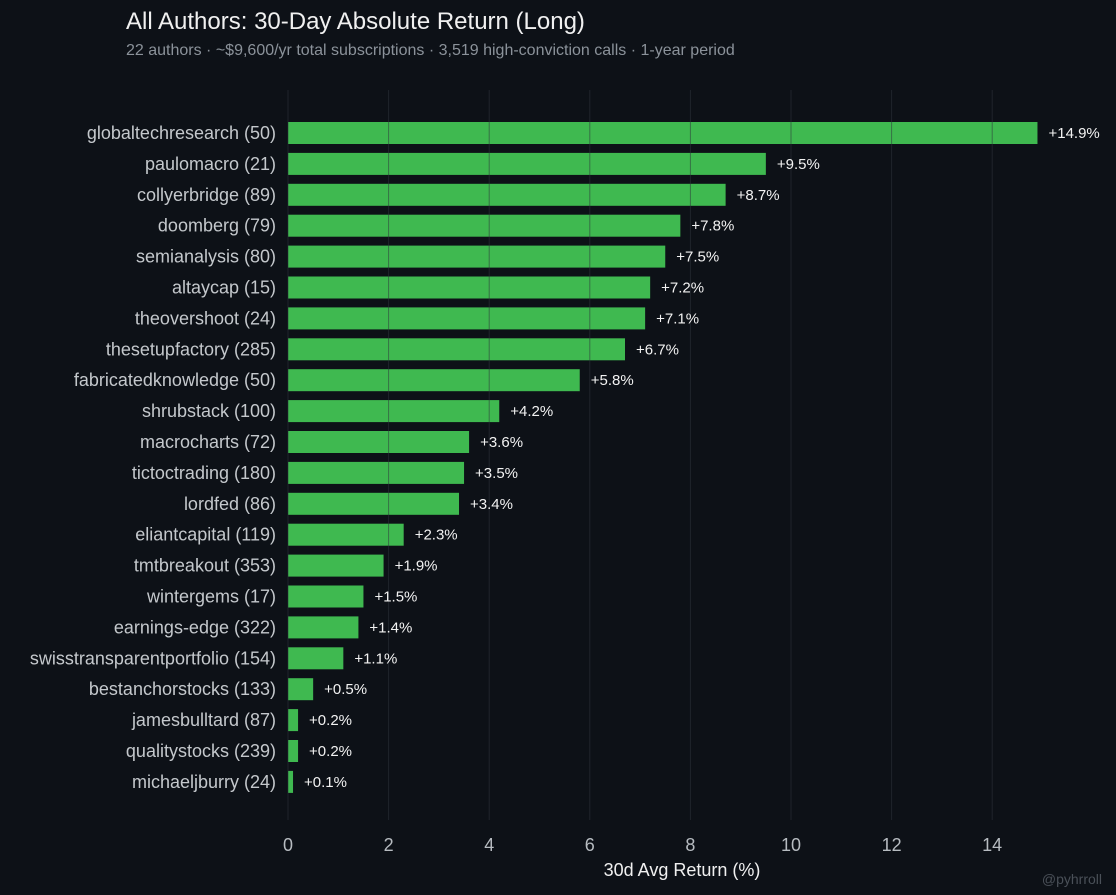  Describe the element at coordinates (206, 257) in the screenshot. I see `category-label: semianalysis (80)` at that location.